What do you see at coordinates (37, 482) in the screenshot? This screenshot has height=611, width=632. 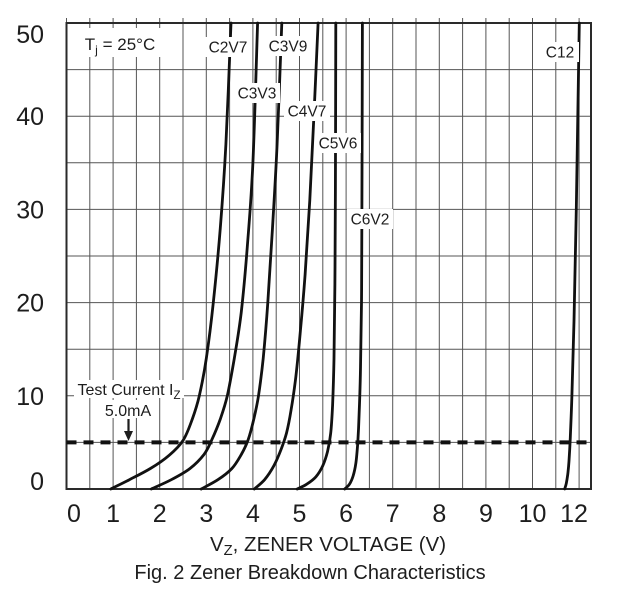 I see `y-tick-label: 0` at bounding box center [37, 482].